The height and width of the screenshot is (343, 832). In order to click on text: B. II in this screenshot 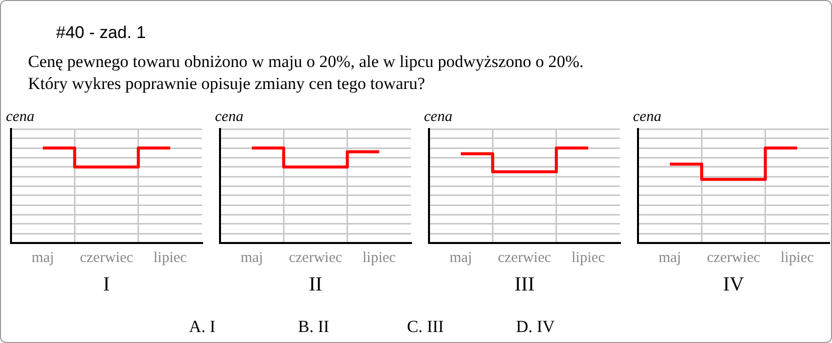, I will do `click(314, 327)`.